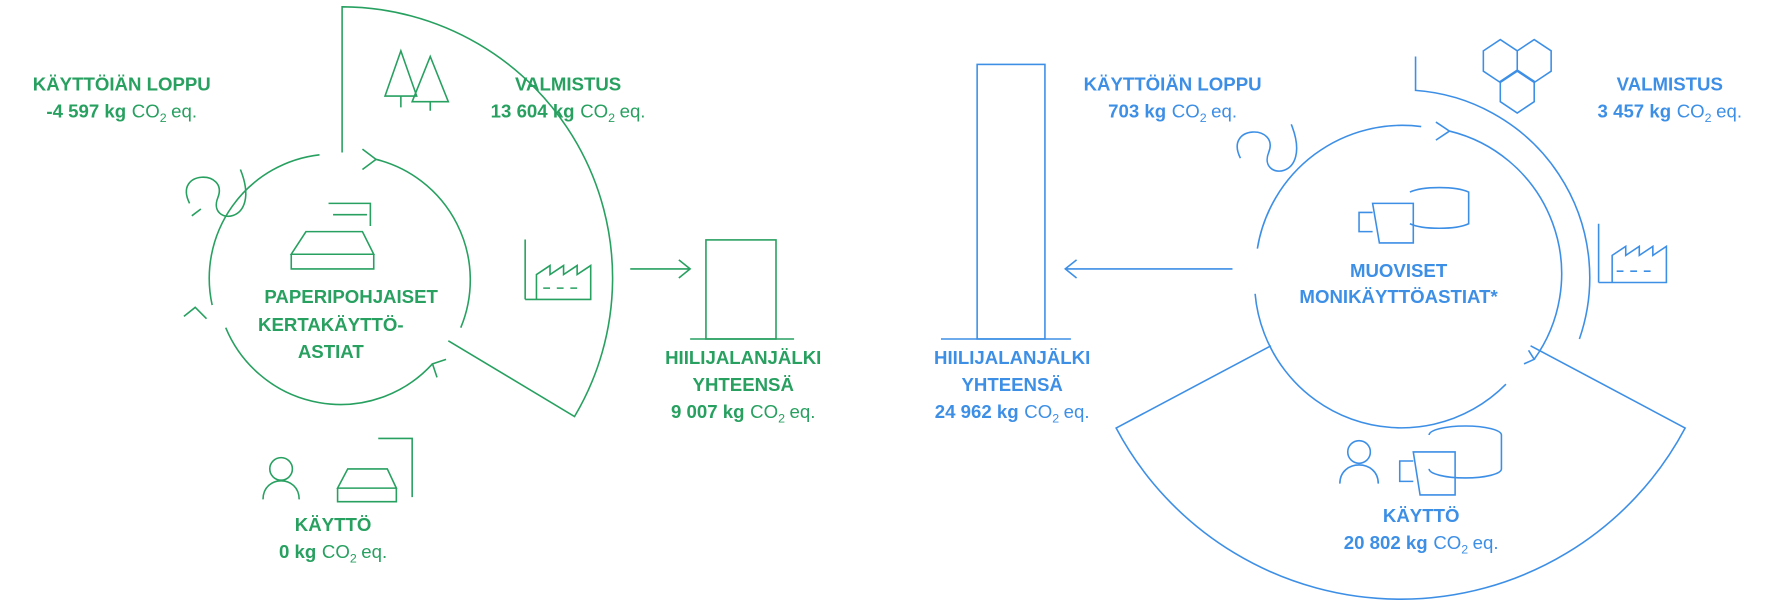 Image resolution: width=1778 pixels, height=600 pixels. I want to click on value: 0 kg, so click(297, 551).